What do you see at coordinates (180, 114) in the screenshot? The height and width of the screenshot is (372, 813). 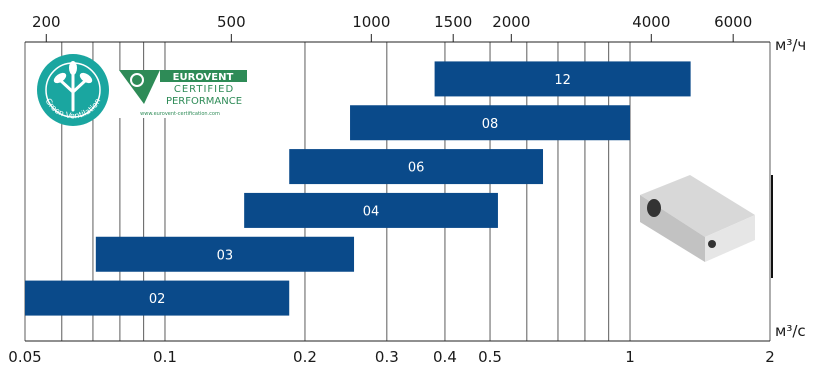 I see `eurovent-url: www.eurovent-certification.com` at bounding box center [180, 114].